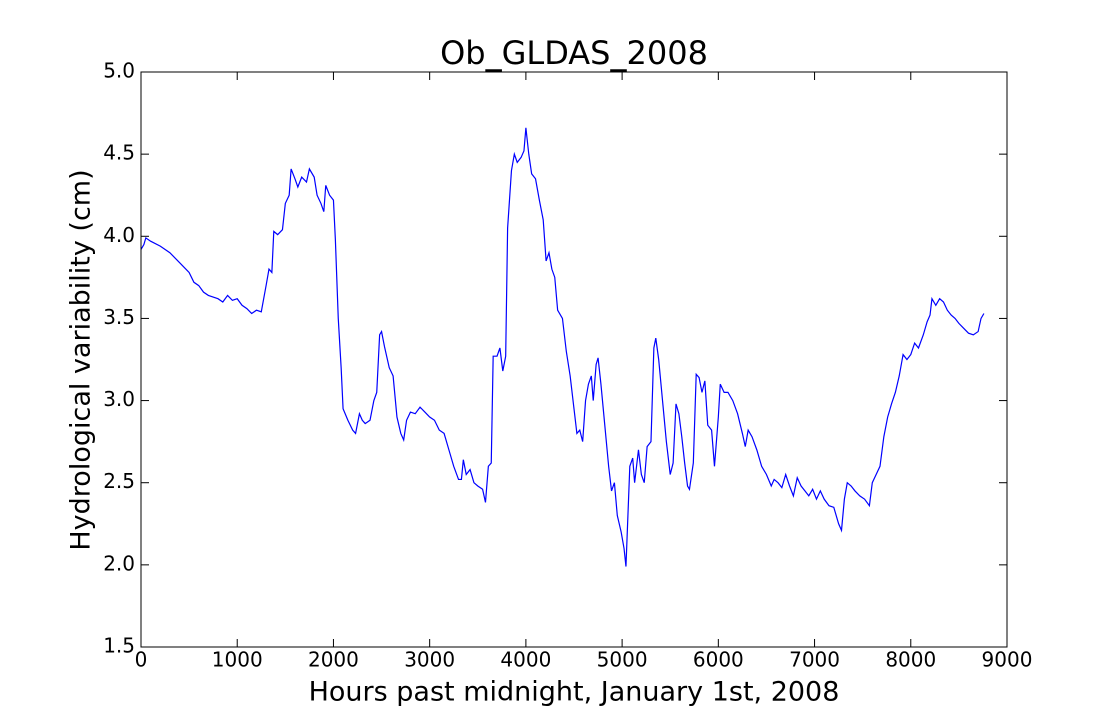  I want to click on x-tick-label: 9000, so click(1007, 660).